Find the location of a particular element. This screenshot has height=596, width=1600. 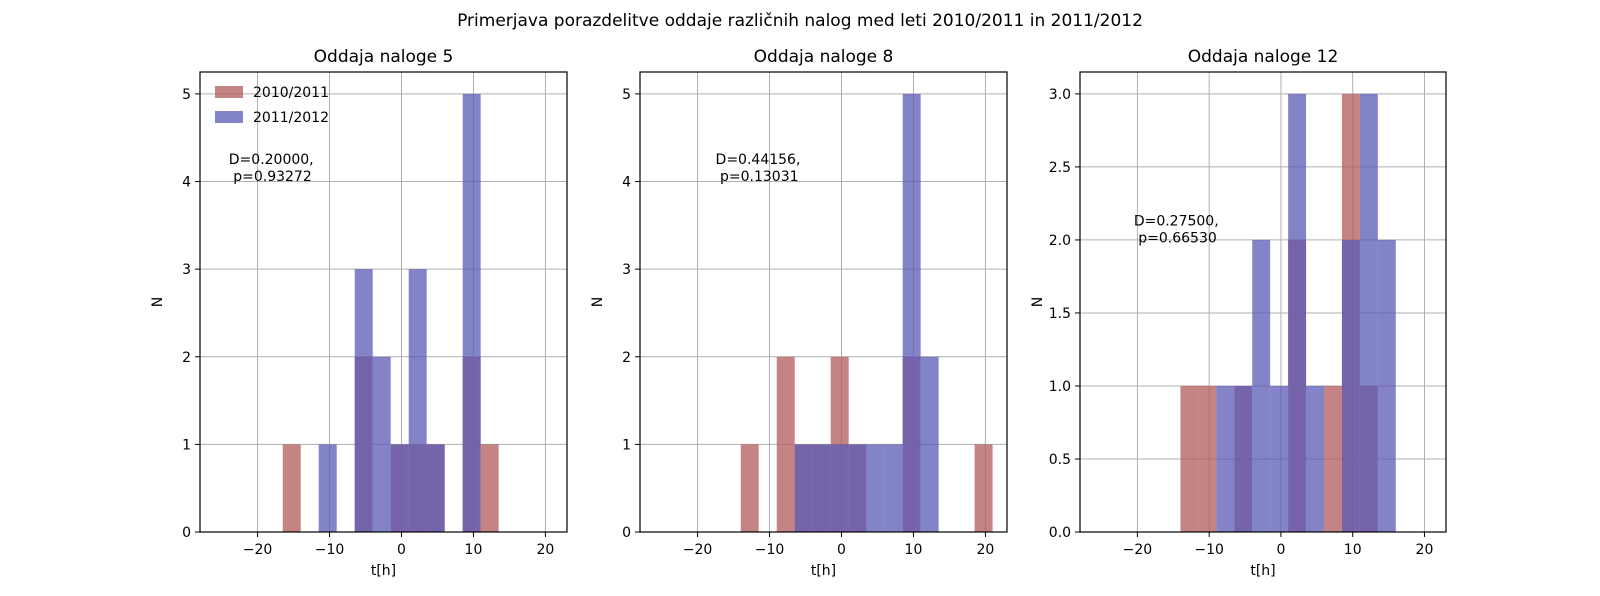

annotation-line: D=0.20000, is located at coordinates (271, 160).